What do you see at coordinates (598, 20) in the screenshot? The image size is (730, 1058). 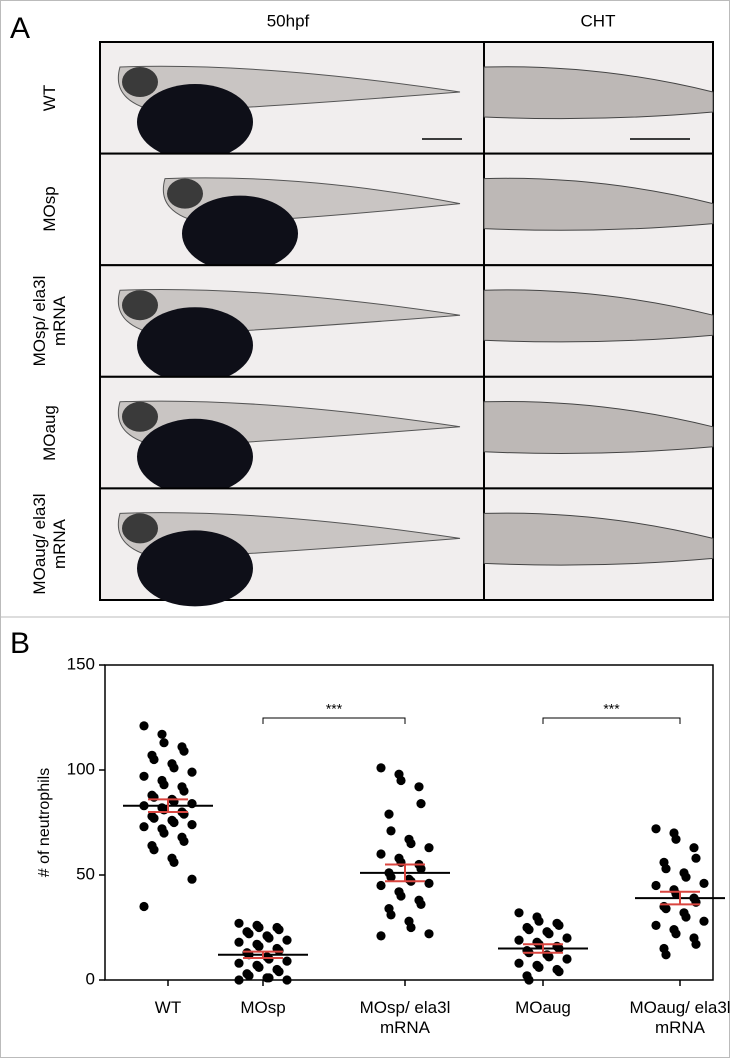 I see `column-label: CHT` at bounding box center [598, 20].